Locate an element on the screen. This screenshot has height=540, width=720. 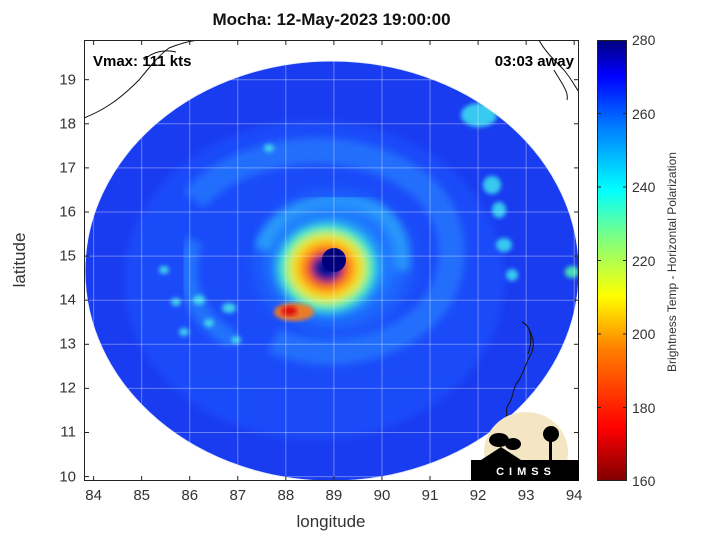
x-tick-label: 91 is located at coordinates (430, 495).